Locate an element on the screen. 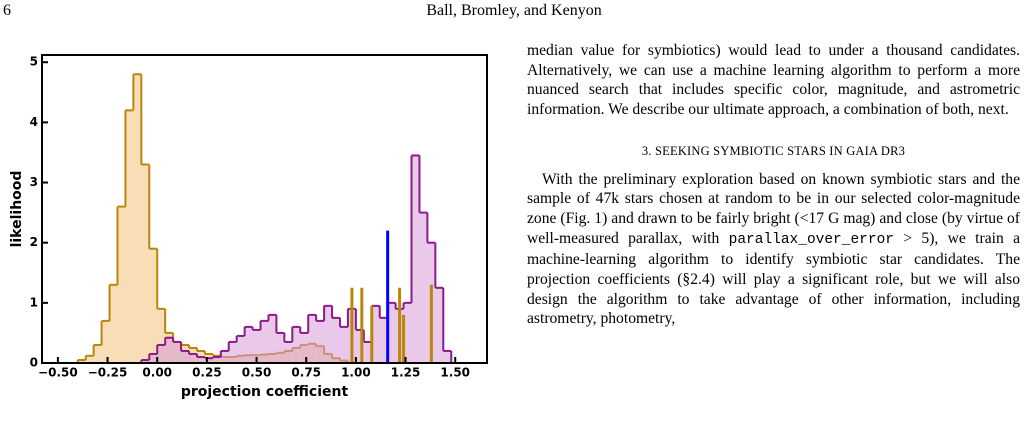 This screenshot has height=428, width=1028. x-tick-label: −0.25 is located at coordinates (108, 373).